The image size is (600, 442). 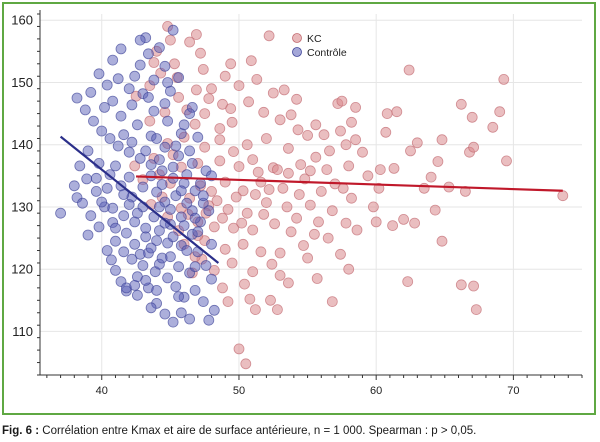 What do you see at coordinates (239, 391) in the screenshot?
I see `x-tick-label: 50` at bounding box center [239, 391].